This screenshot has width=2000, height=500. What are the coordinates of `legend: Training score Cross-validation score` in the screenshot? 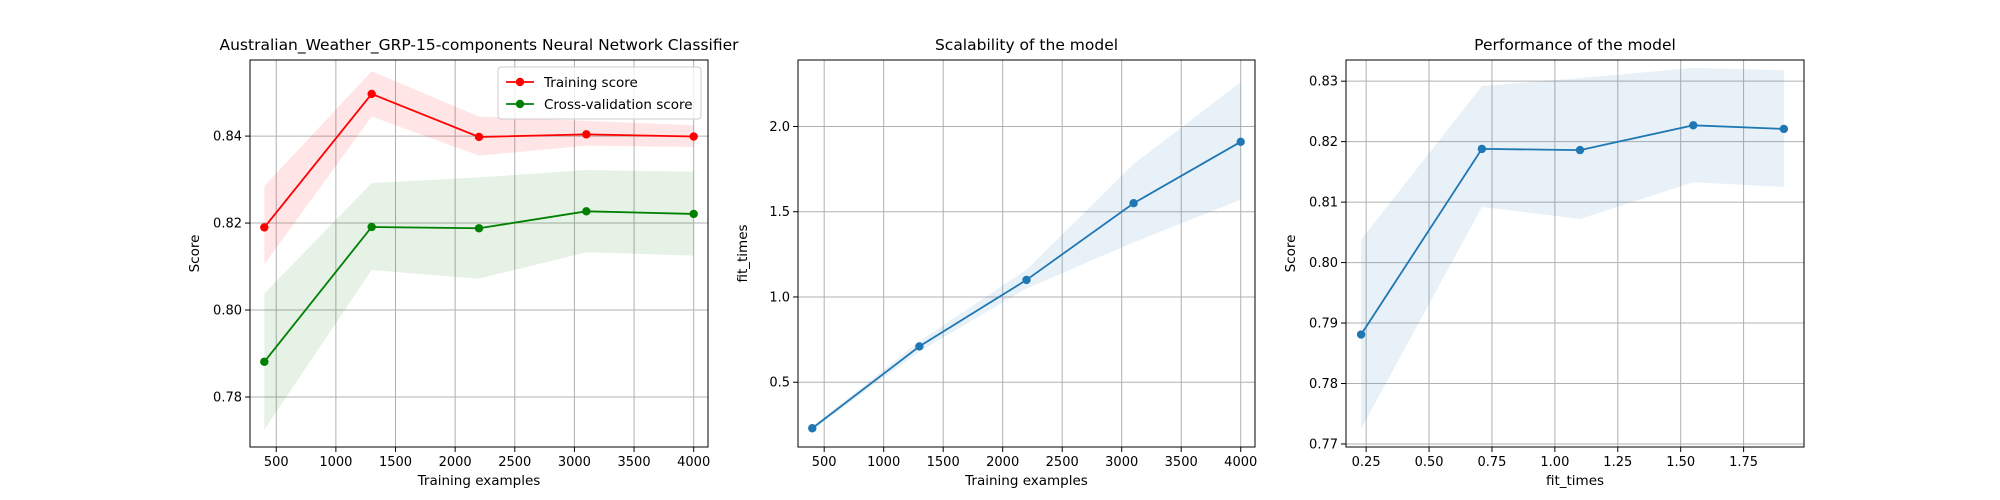 It's located at (599, 93).